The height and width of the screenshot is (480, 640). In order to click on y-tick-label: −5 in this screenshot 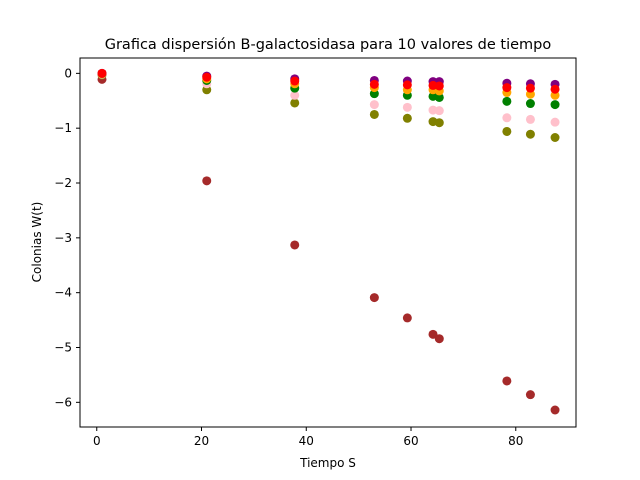, I will do `click(63, 347)`.